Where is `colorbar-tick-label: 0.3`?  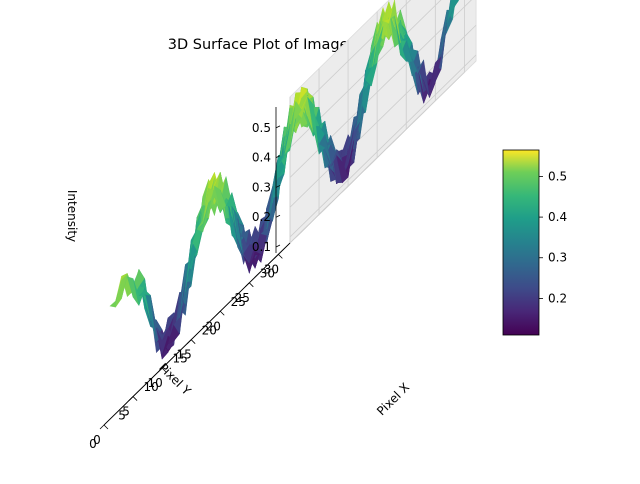 colorbar-tick-label: 0.3 is located at coordinates (557, 258).